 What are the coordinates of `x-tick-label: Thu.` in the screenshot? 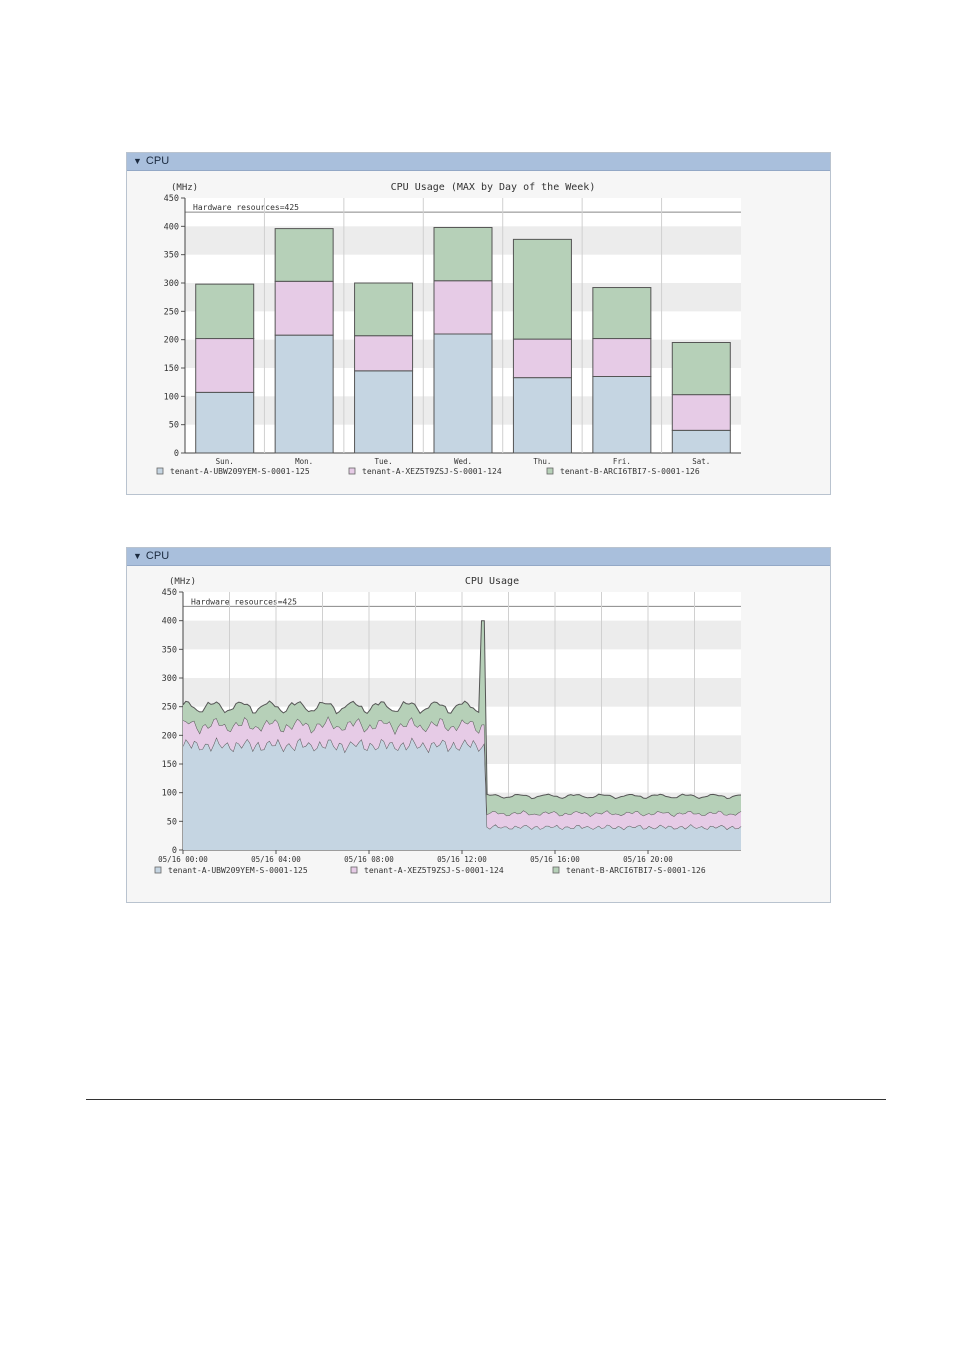 It's located at (542, 461).